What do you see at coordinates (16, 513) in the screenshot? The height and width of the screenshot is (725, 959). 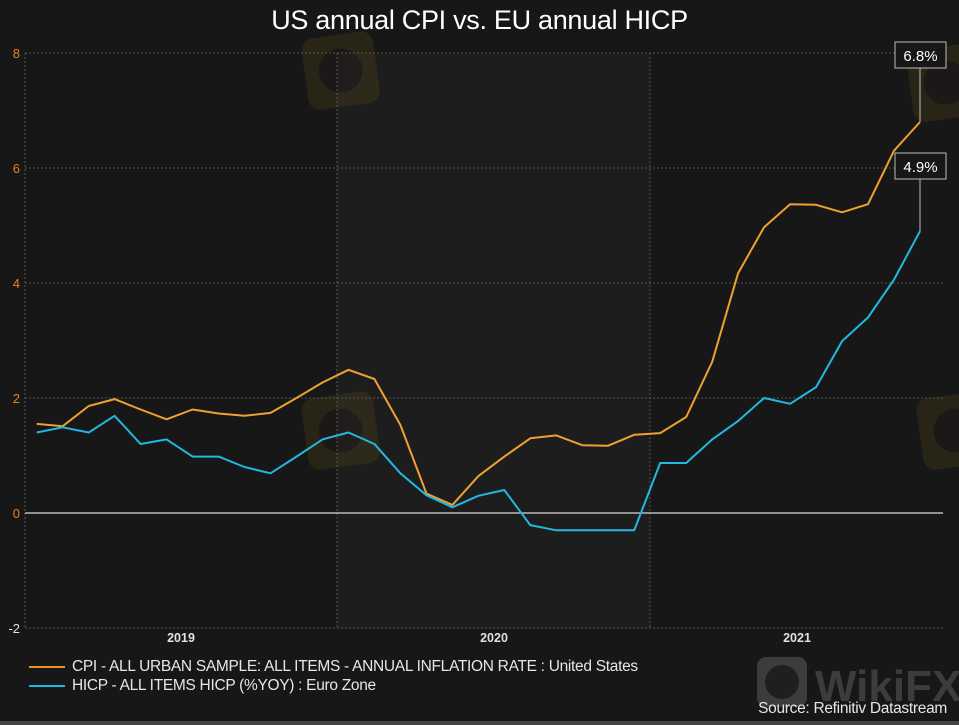 I see `y-tick-label: 0` at bounding box center [16, 513].